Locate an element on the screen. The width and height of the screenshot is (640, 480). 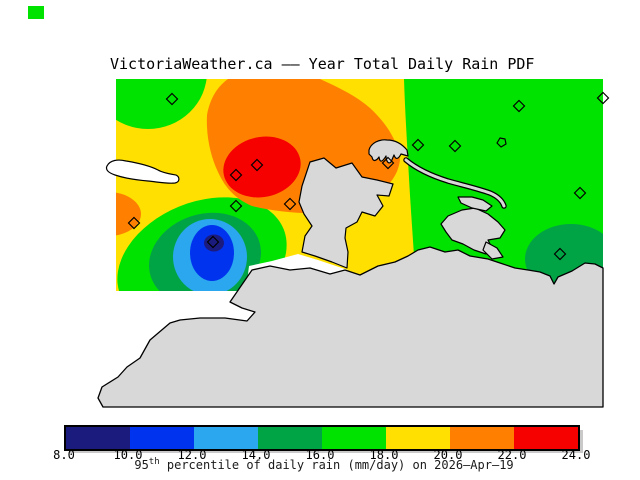
bullseye-blue is located at coordinates (212, 253).